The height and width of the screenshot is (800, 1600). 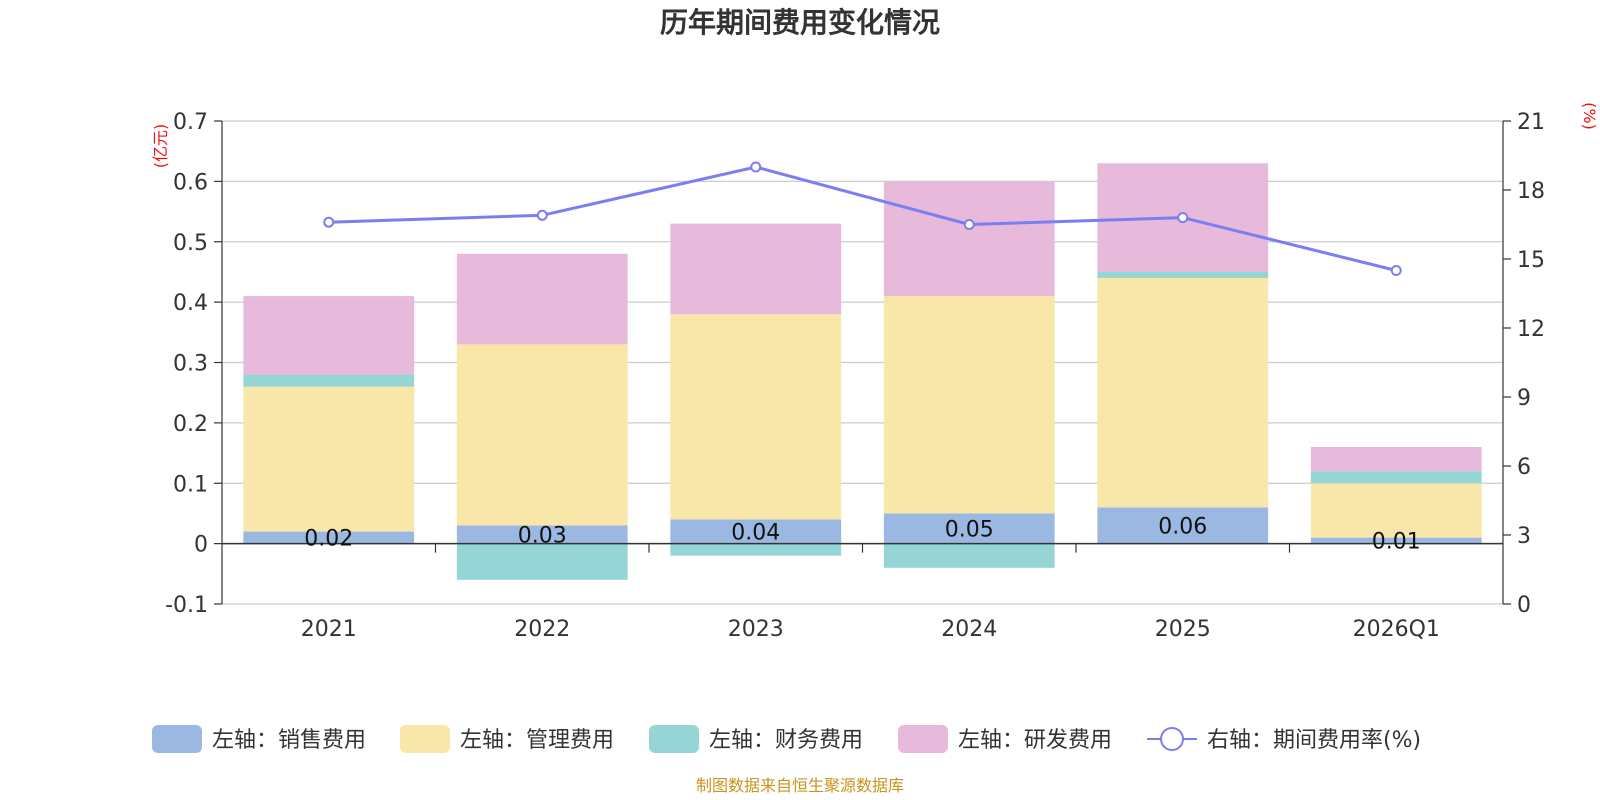 What do you see at coordinates (1396, 629) in the screenshot?
I see `x-tick-label: 2026Q1` at bounding box center [1396, 629].